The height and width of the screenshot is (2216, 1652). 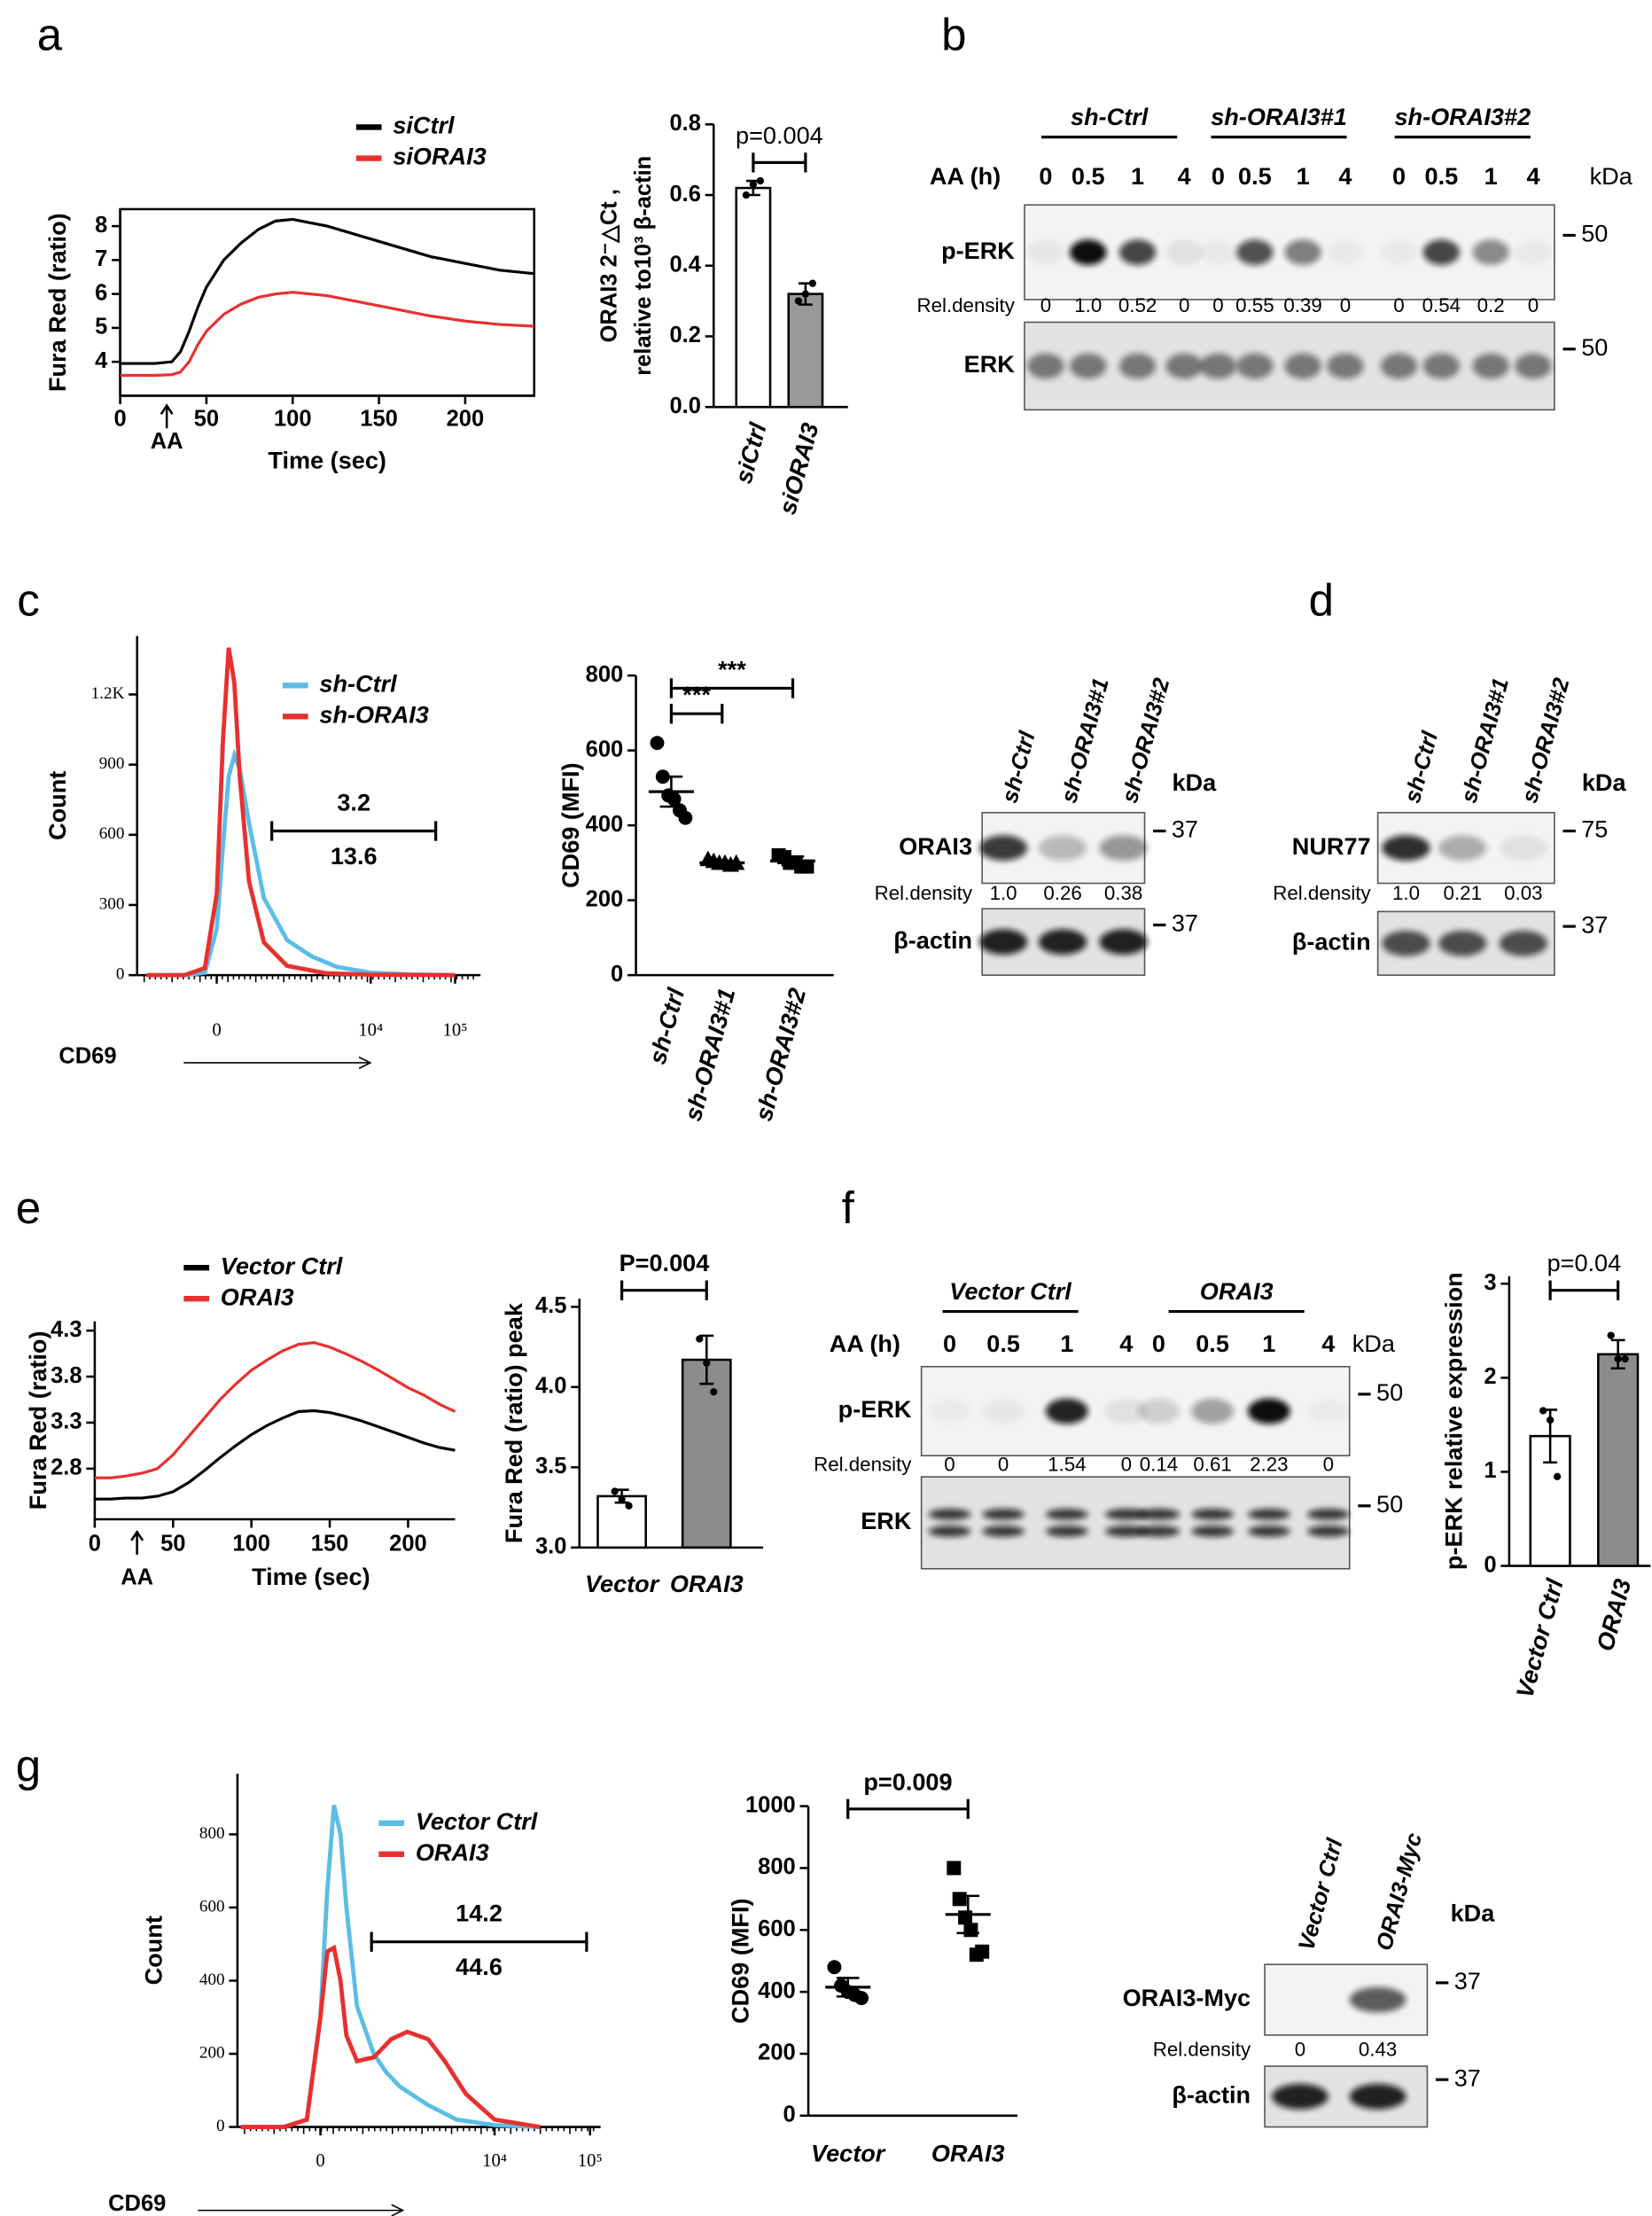 I want to click on y-axis-label: Fura Red (ratio), so click(x=37, y=1420).